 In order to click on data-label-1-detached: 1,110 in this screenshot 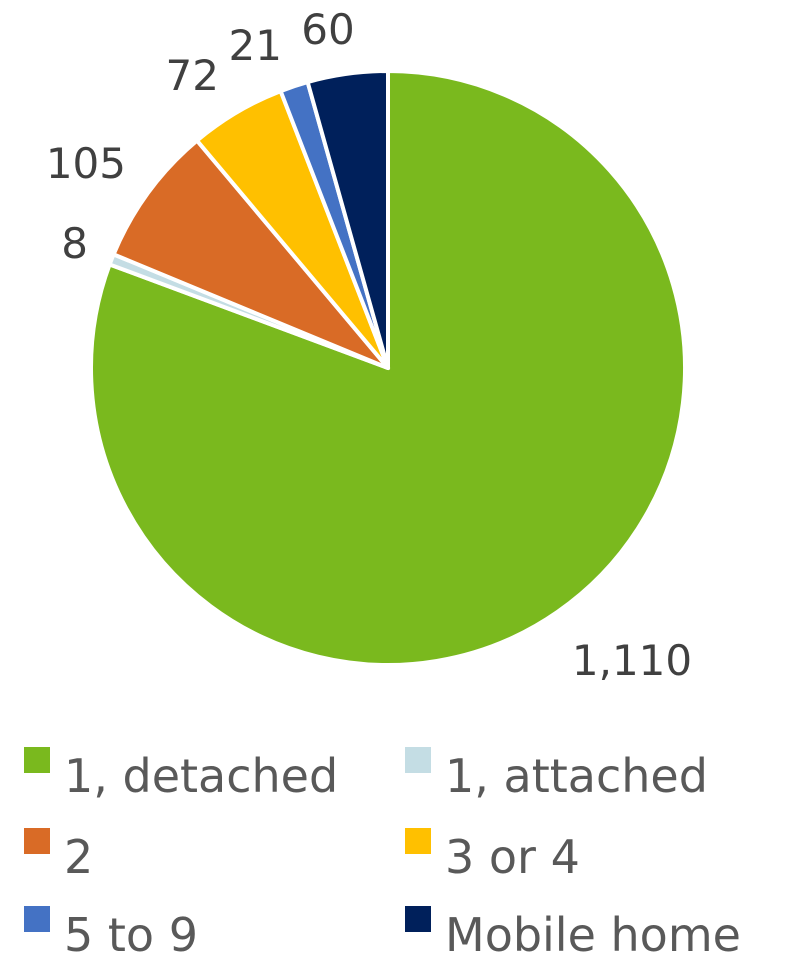, I will do `click(632, 660)`.